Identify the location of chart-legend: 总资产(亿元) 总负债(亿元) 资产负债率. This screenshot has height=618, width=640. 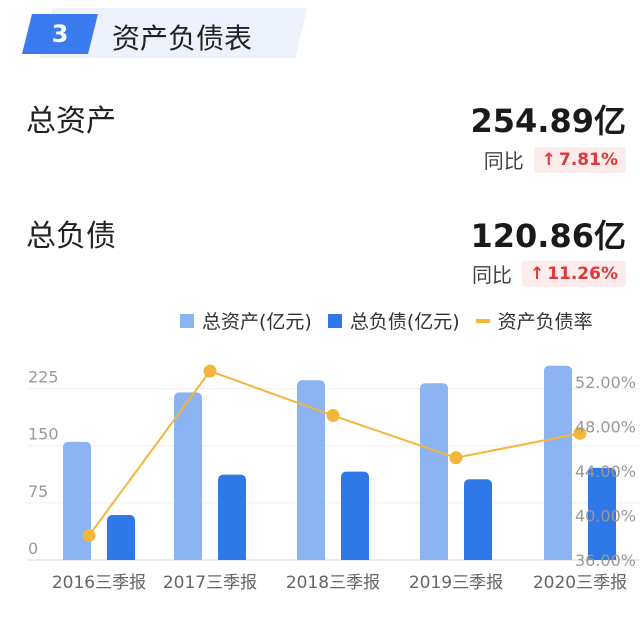
(394, 320).